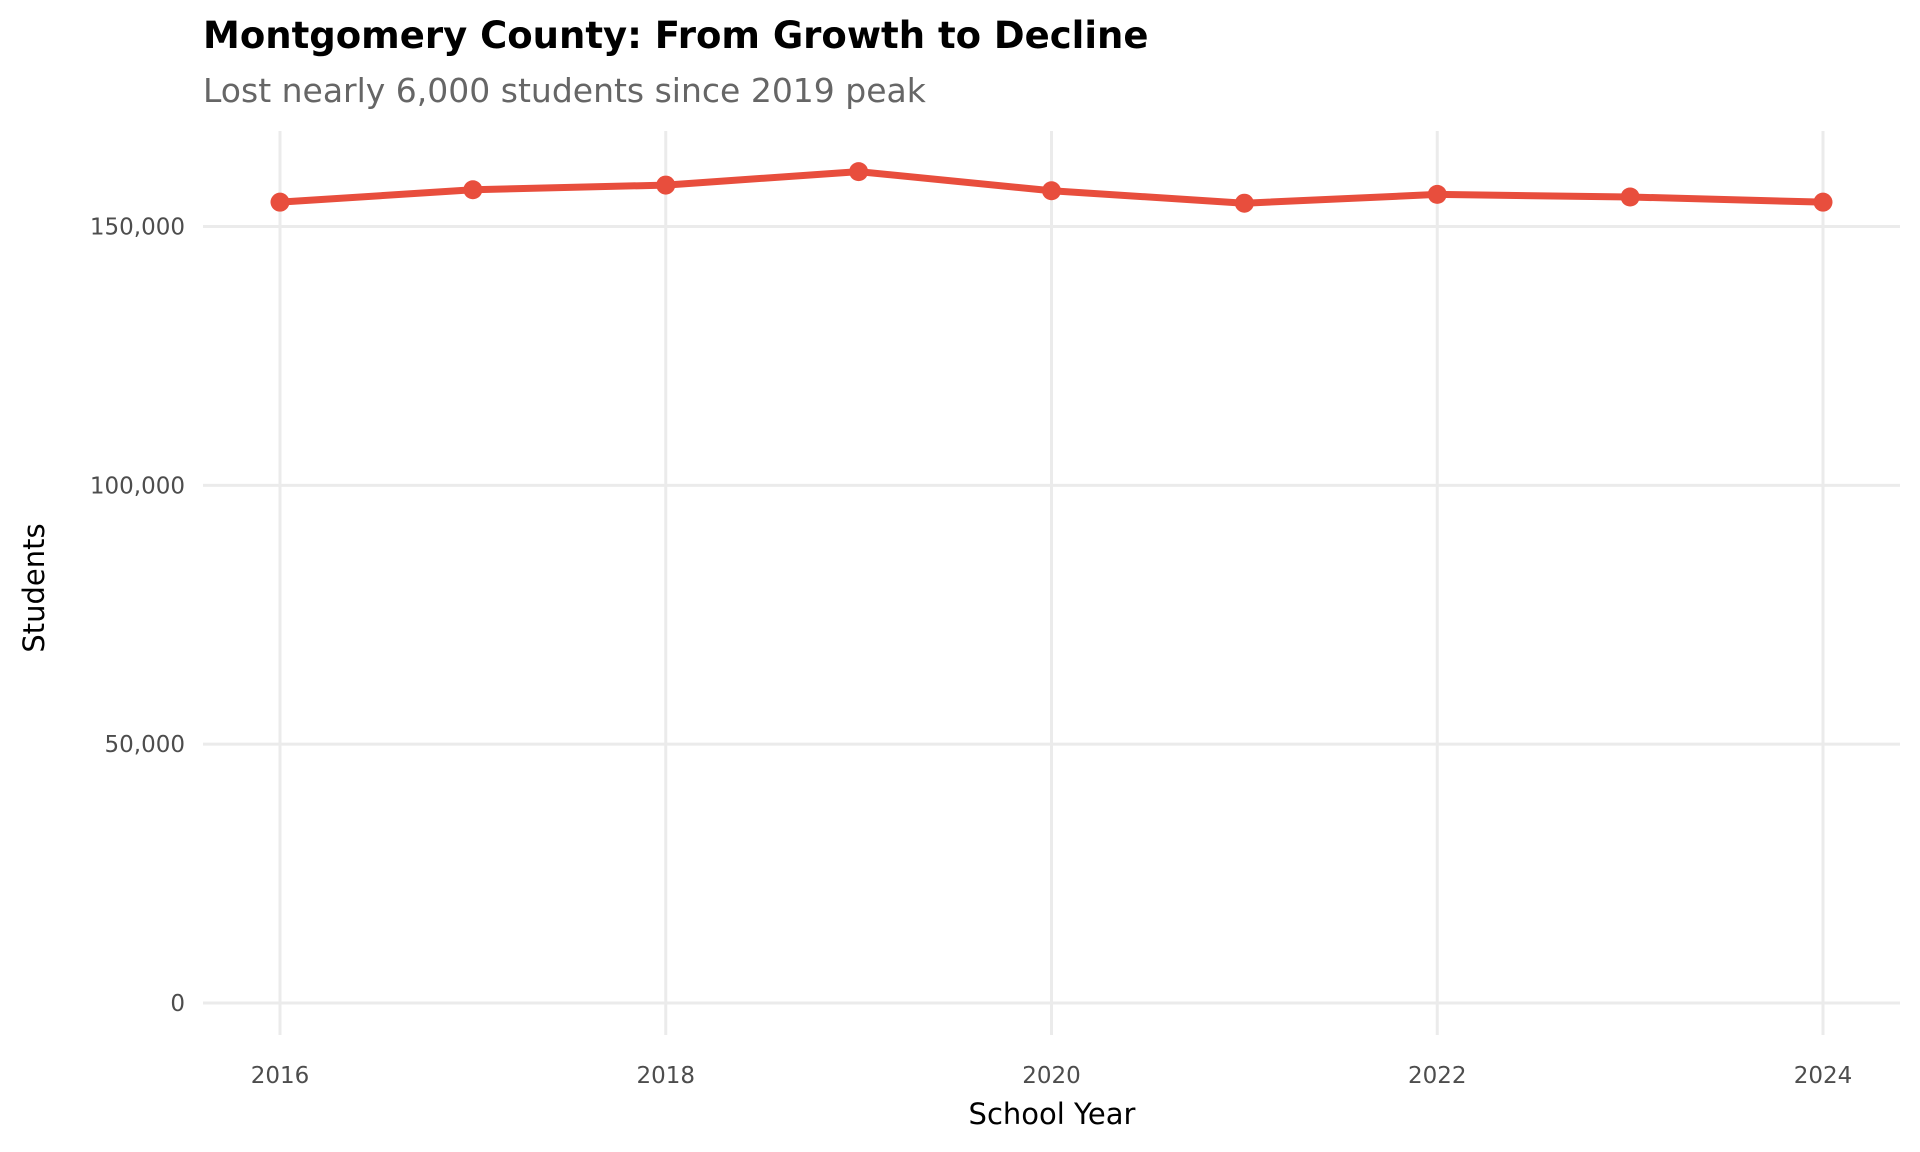 This screenshot has width=1920, height=1152. I want to click on y-axis-title: Students, so click(34, 587).